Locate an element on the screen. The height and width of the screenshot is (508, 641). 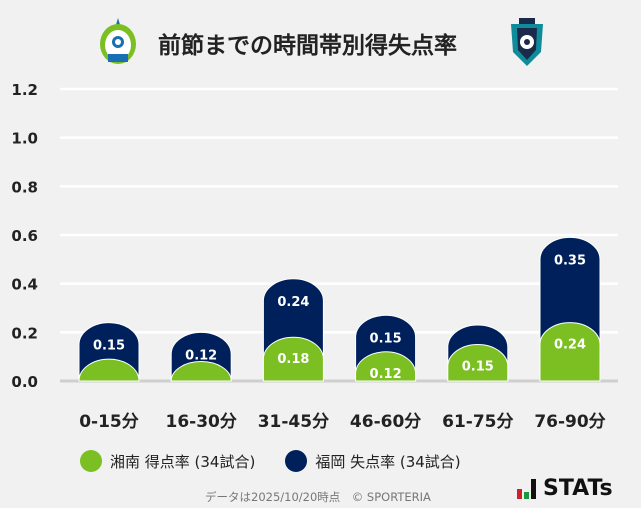
avispa-crest-logo is located at coordinates (527, 44).